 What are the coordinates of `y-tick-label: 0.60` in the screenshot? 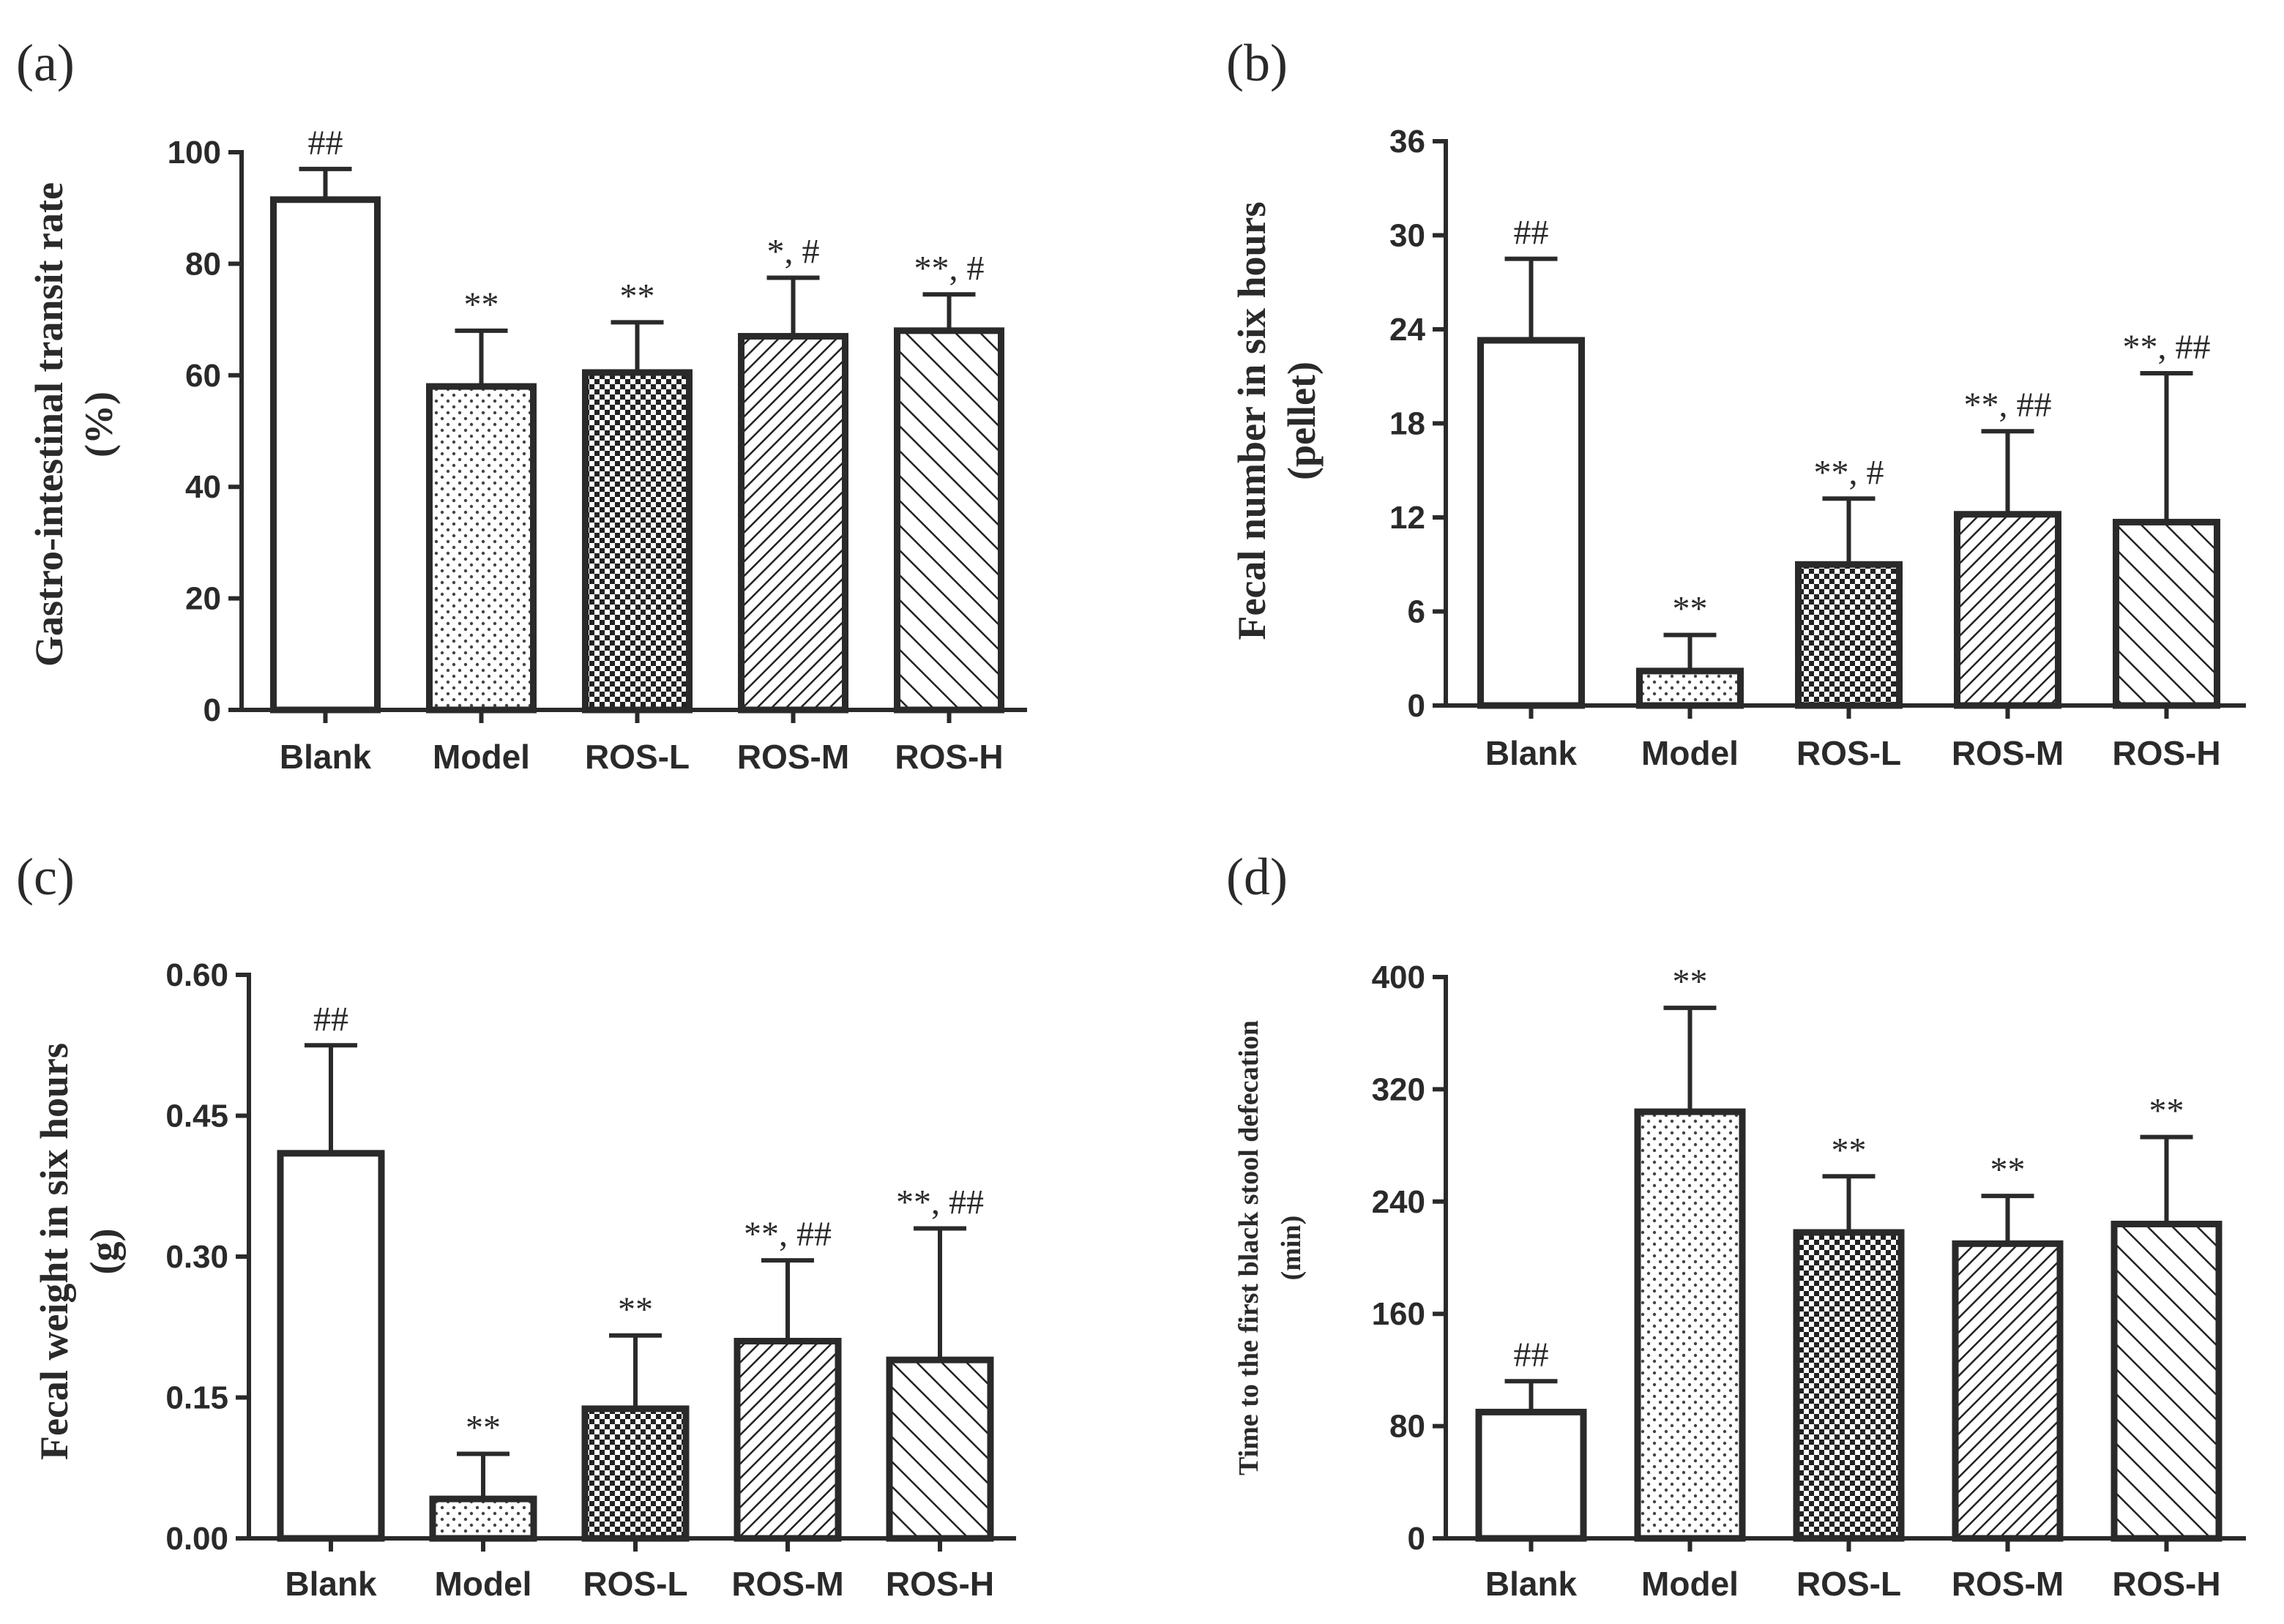 It's located at (196, 975).